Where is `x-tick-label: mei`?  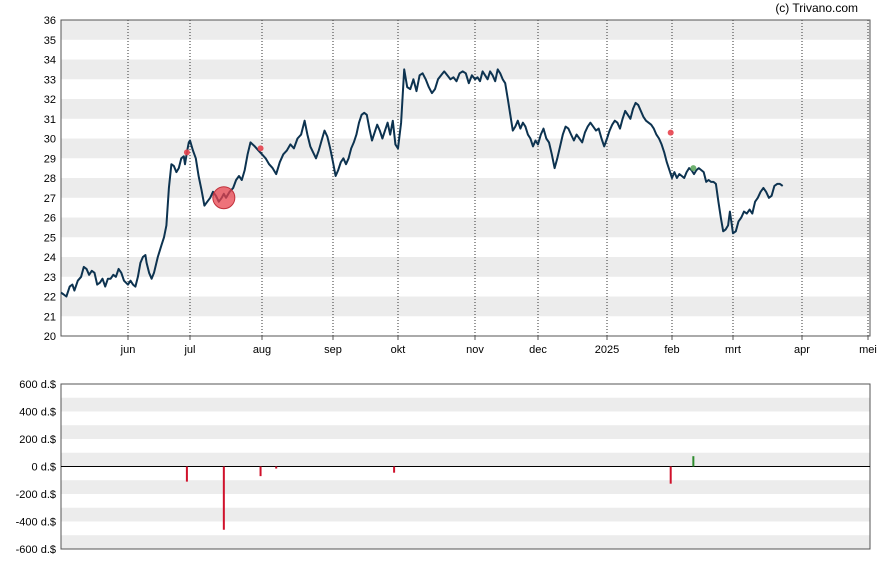
x-tick-label: mei is located at coordinates (868, 350).